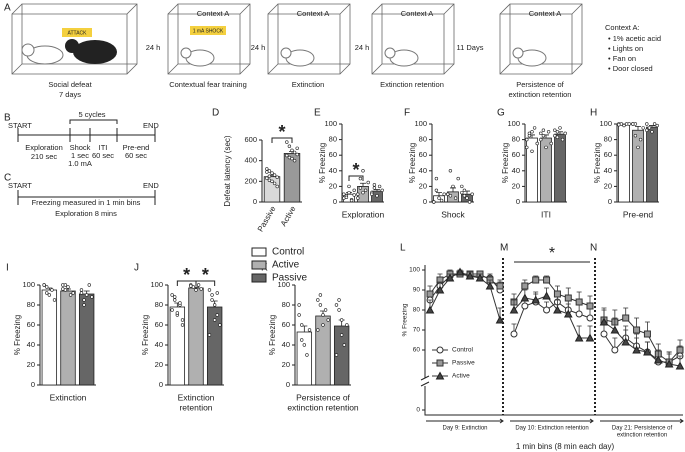  I want to click on day-label: Day 9: Extinction, so click(464, 429).